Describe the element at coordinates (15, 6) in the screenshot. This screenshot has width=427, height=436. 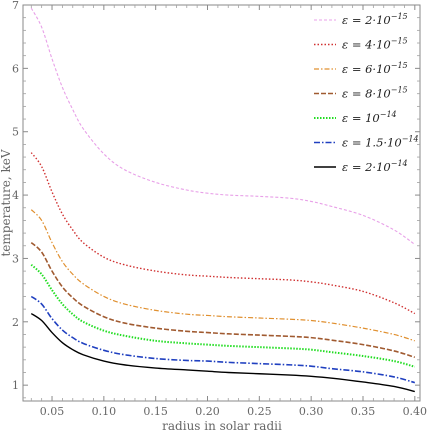
I see `y-tick-label: 7` at that location.